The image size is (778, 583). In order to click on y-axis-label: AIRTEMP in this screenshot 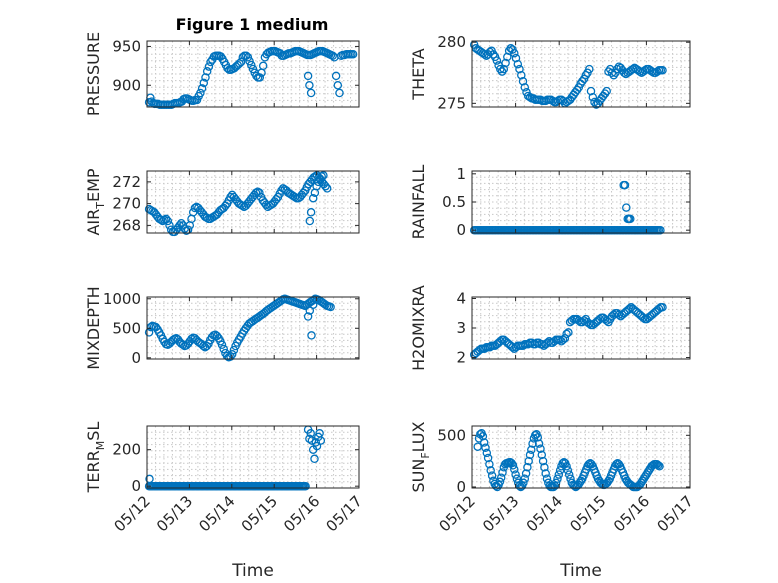, I will do `click(95, 201)`.